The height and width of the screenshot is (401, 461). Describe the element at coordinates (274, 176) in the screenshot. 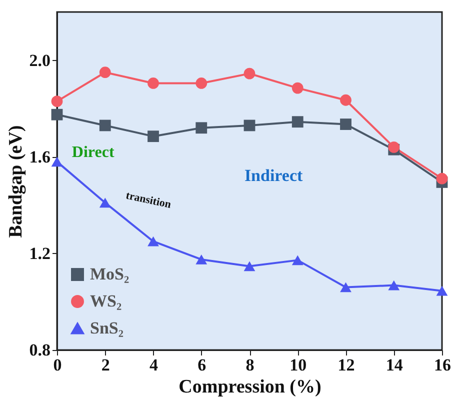

I see `annotation: Indirect` at that location.